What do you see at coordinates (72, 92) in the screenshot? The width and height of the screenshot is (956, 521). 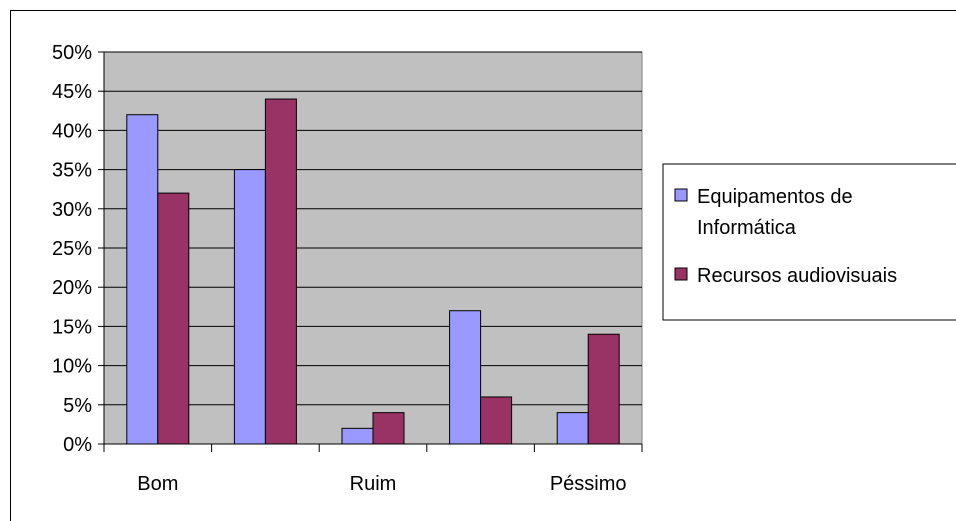 I see `y-tick-label: 45%` at bounding box center [72, 92].